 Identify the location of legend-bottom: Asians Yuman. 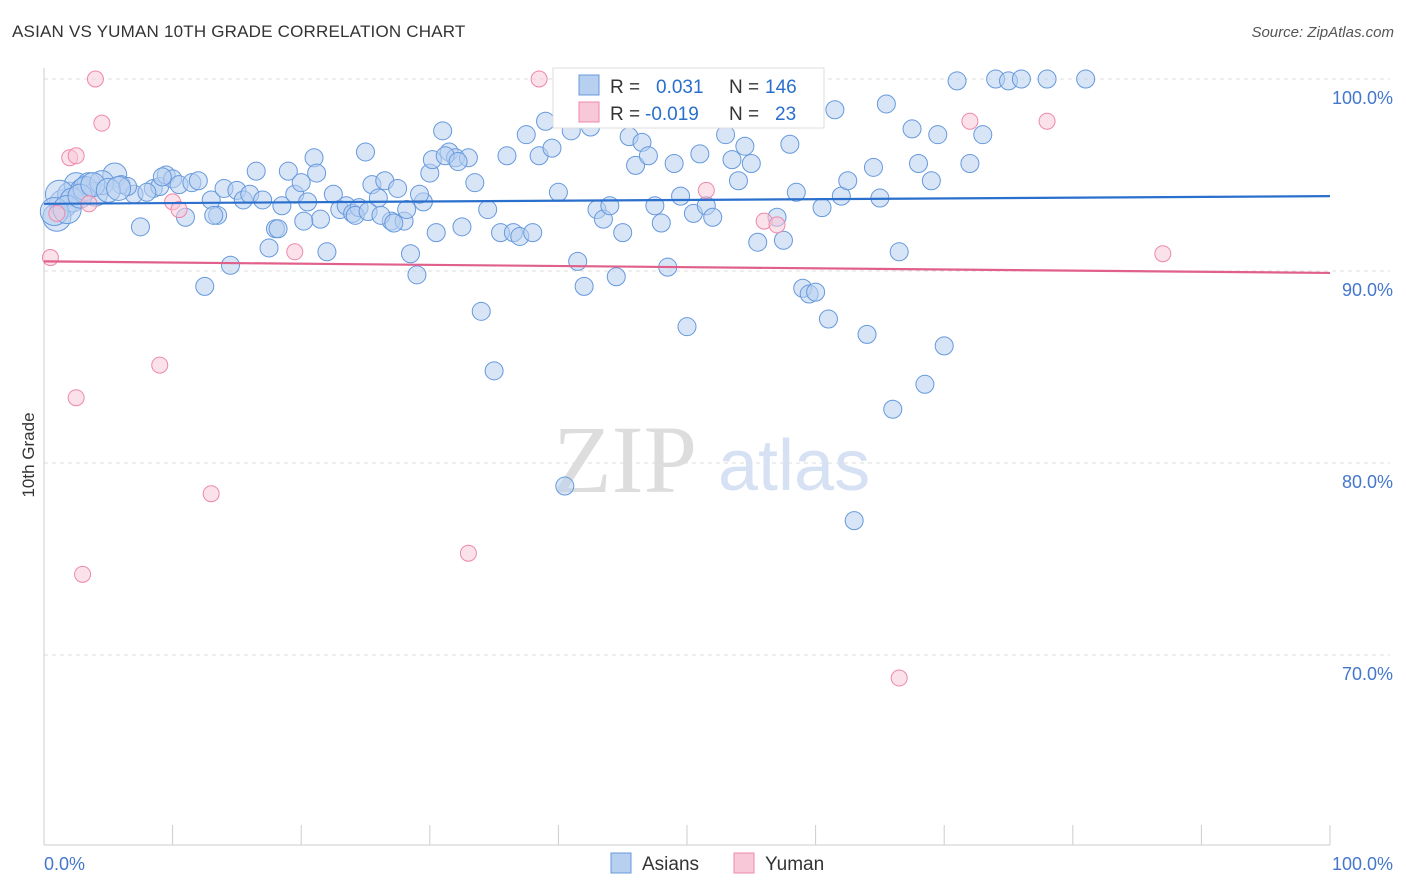
(717, 863).